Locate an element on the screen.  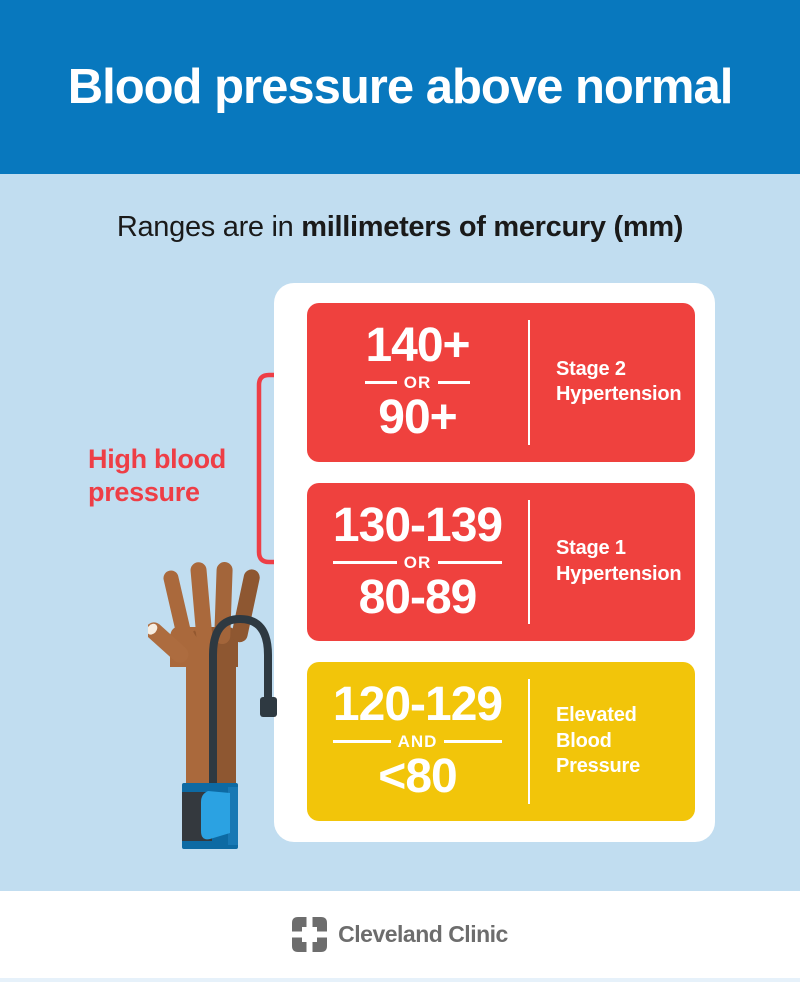
conjunction-row: AND is located at coordinates (417, 742).